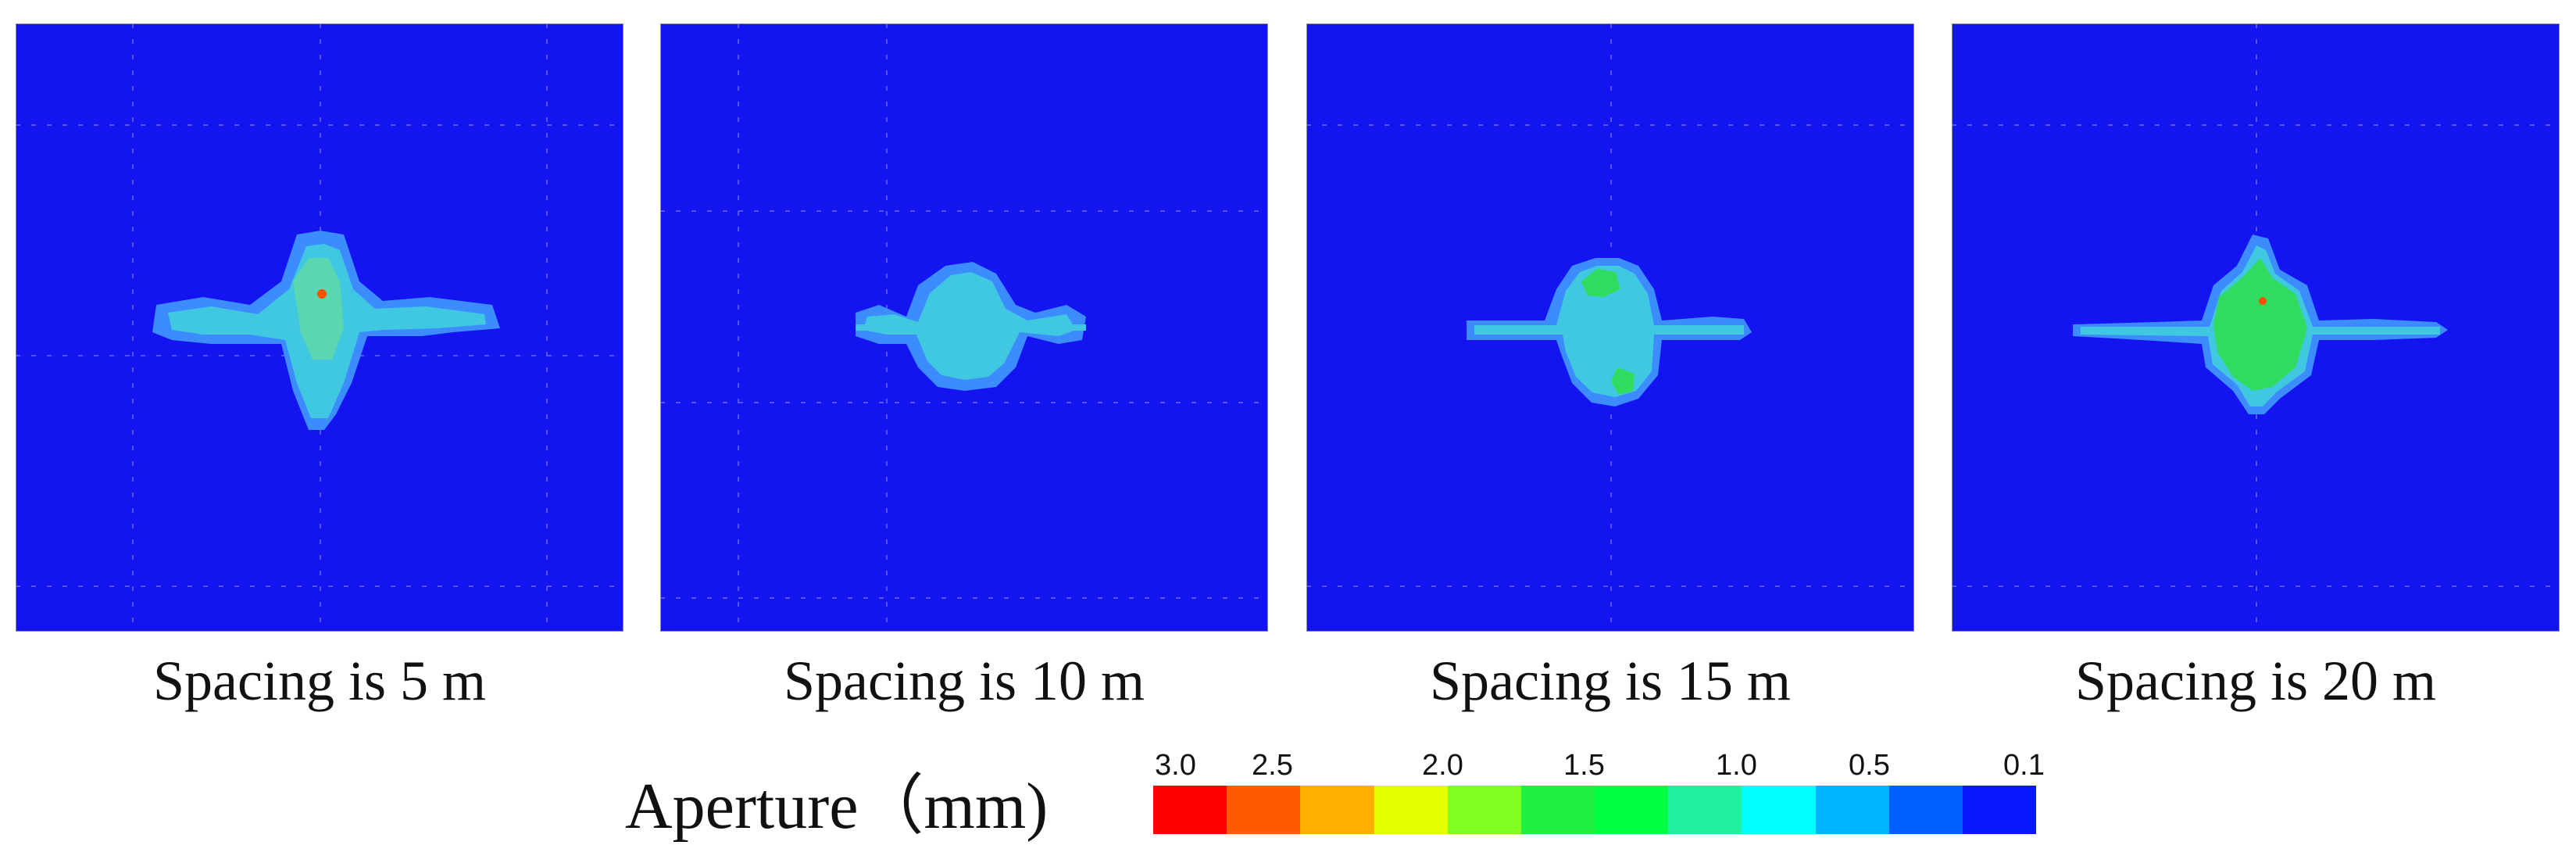 Image resolution: width=2576 pixels, height=863 pixels. Describe the element at coordinates (1609, 332) in the screenshot. I see `fracture-zone-15m` at that location.